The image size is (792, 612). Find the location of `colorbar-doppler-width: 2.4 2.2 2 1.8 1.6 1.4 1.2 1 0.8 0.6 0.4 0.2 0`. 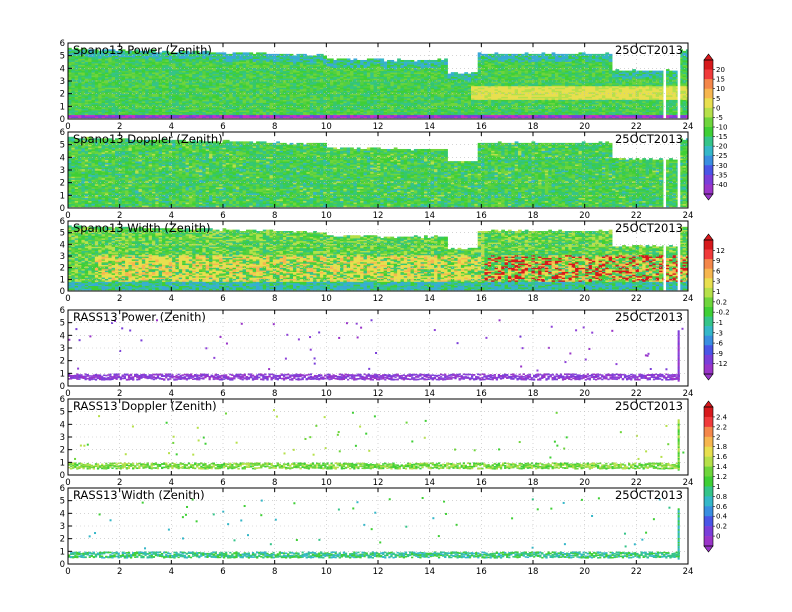

colorbar-doppler-width: 2.4 2.2 2 1.8 1.6 1.4 1.2 1 0.8 0.6 0.4 0.2 0 is located at coordinates (715, 476).